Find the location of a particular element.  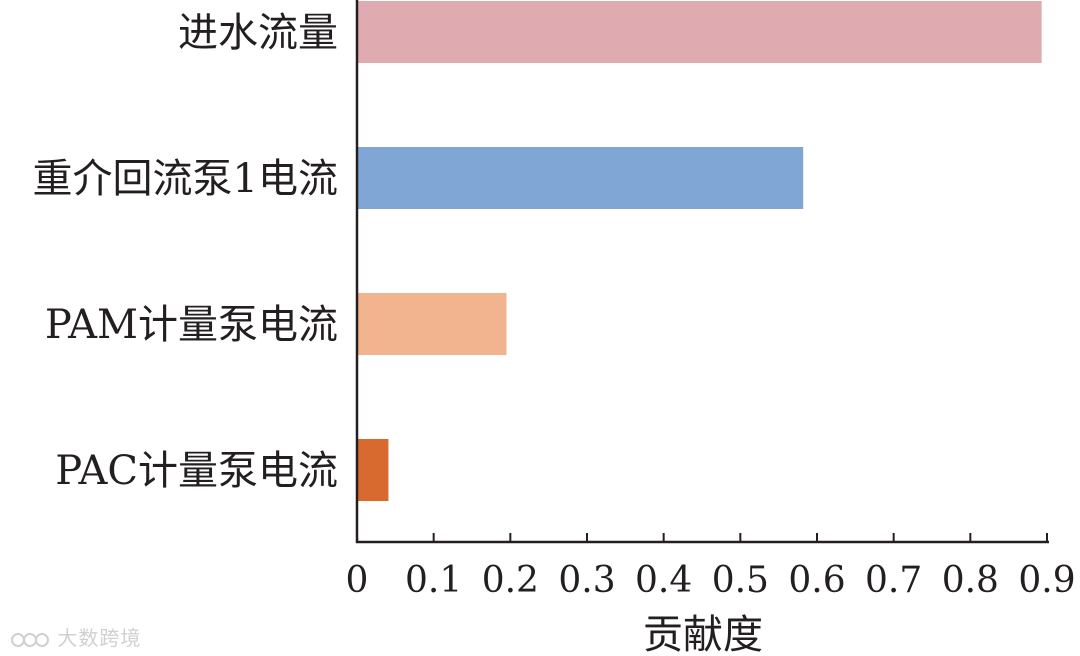

watermark: 大数跨境 is located at coordinates (75, 636).